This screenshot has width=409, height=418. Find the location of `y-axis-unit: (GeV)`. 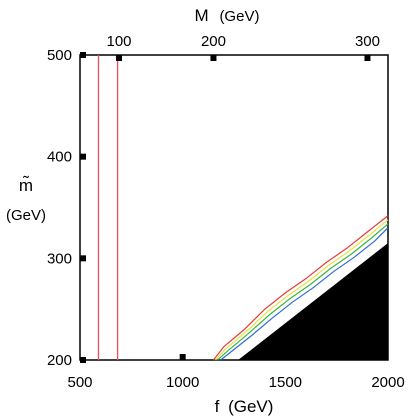

y-axis-unit: (GeV) is located at coordinates (26, 215).